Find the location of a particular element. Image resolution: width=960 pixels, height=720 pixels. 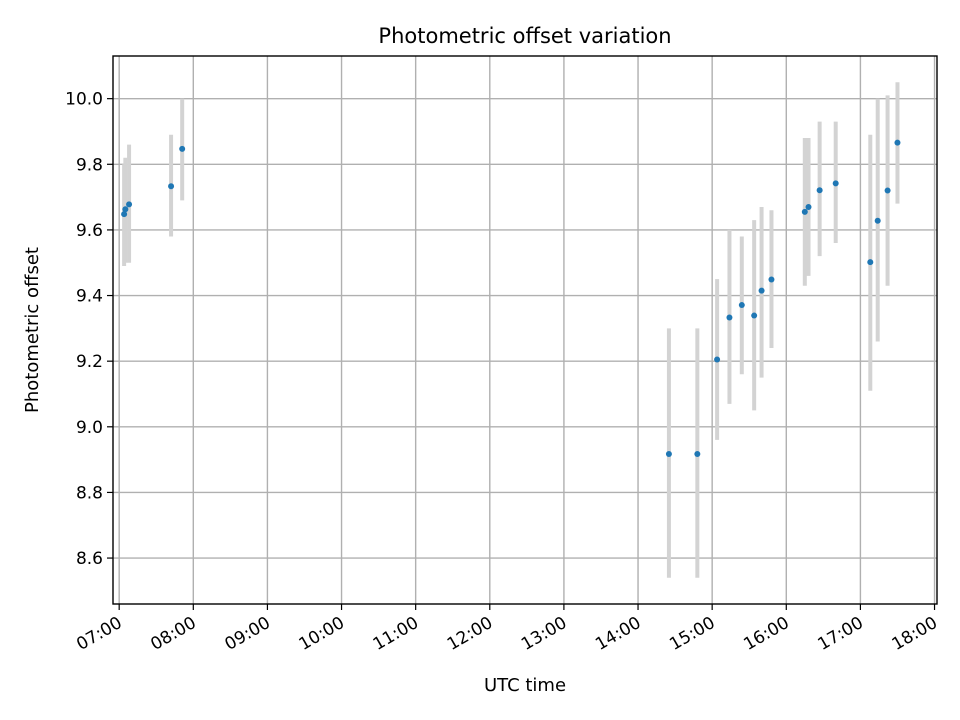

y-tick-label: 9.8 is located at coordinates (89, 165).